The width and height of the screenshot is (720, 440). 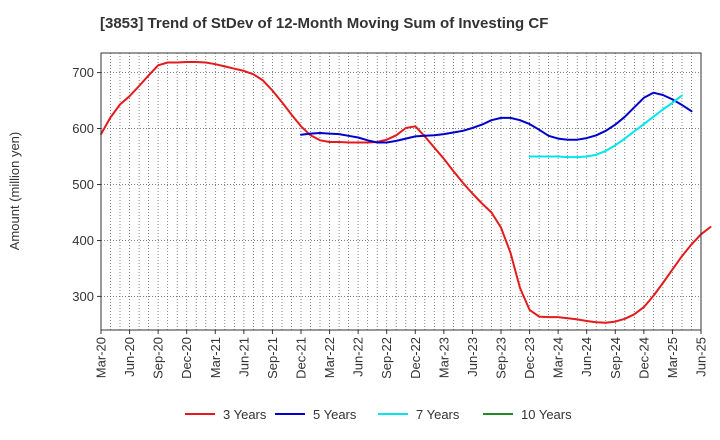 I want to click on x-tick-label: Dec-20, so click(x=186, y=358).